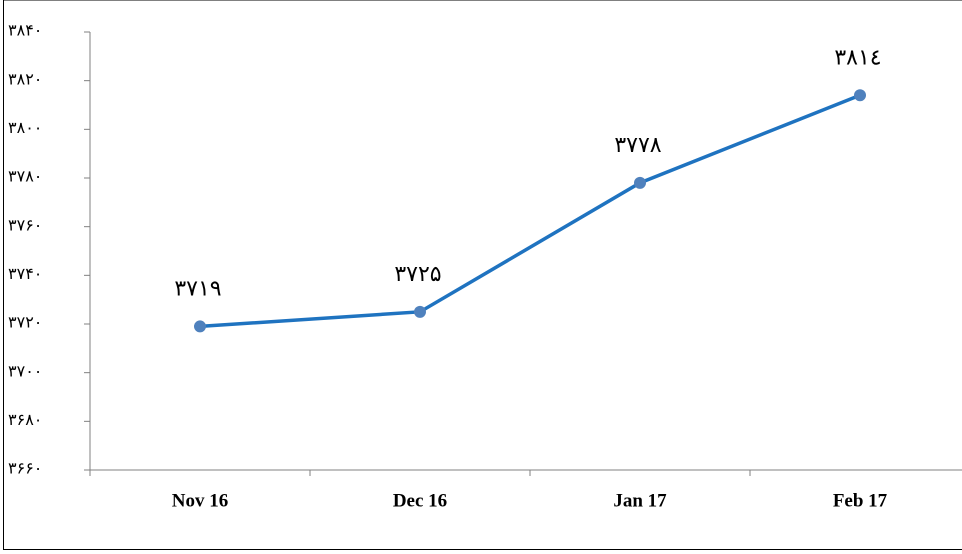  I want to click on x-tick-label: Dec 16, so click(420, 500).